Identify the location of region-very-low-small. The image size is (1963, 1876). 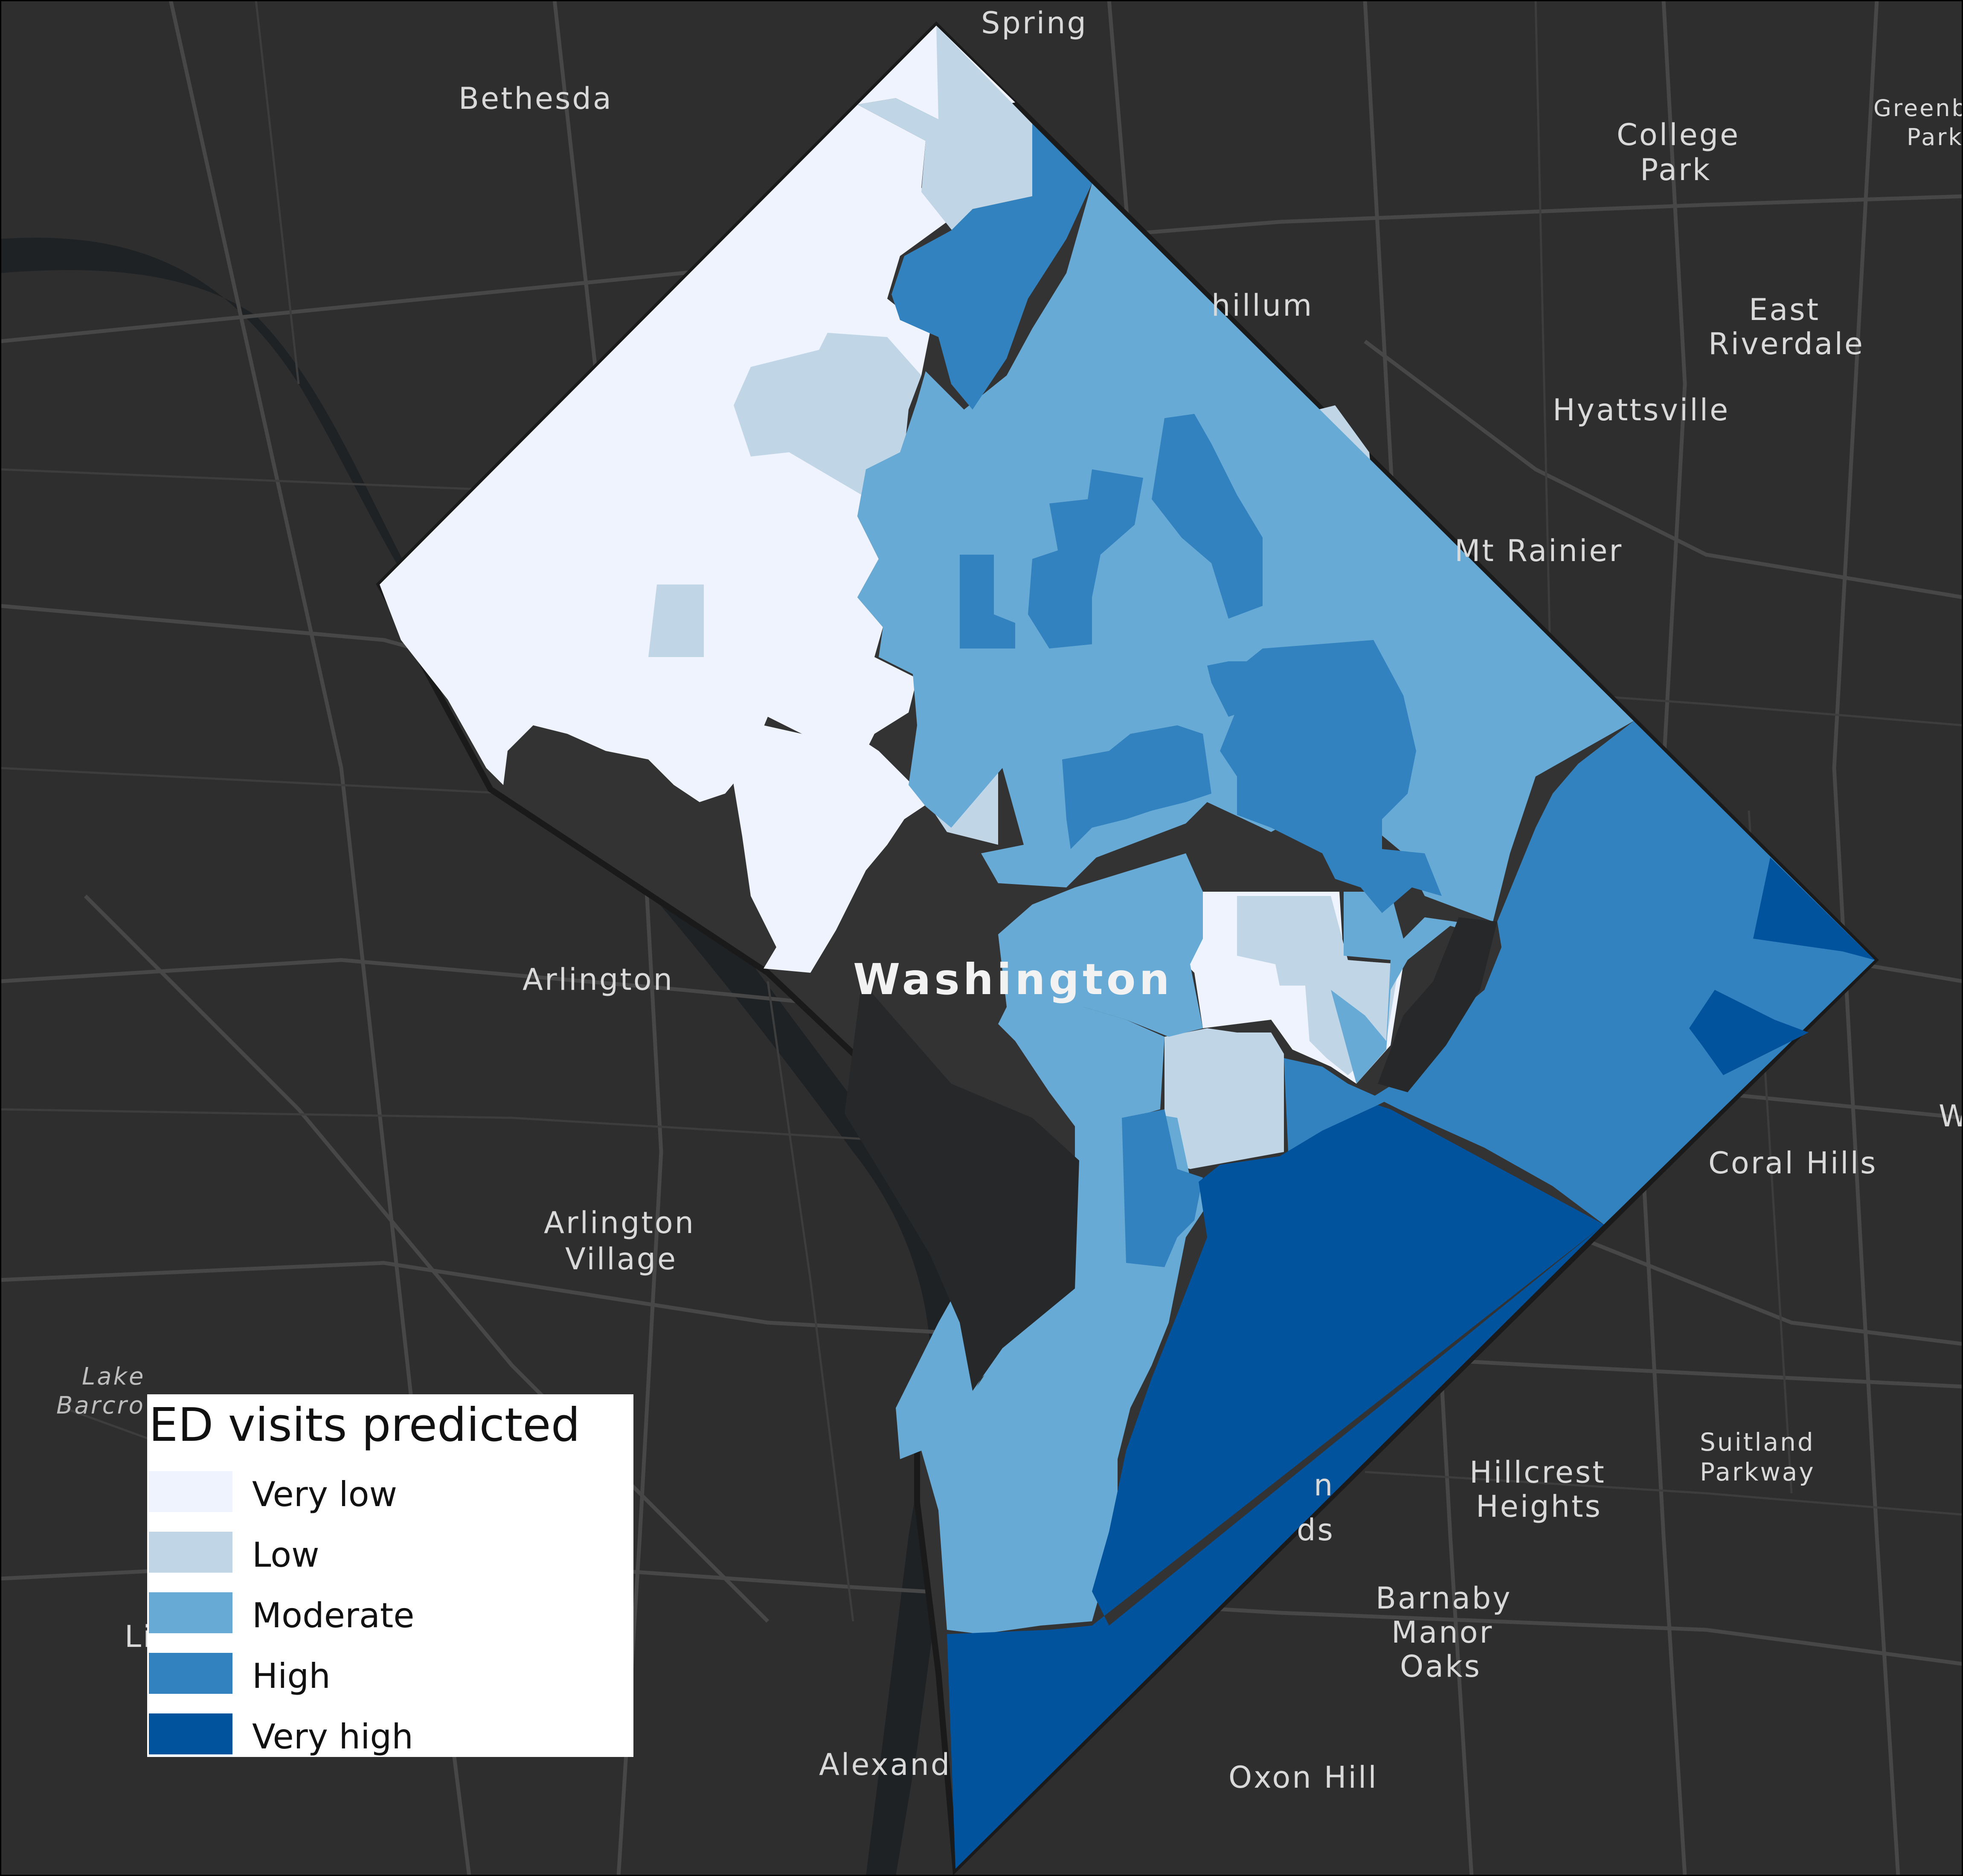
(684, 738).